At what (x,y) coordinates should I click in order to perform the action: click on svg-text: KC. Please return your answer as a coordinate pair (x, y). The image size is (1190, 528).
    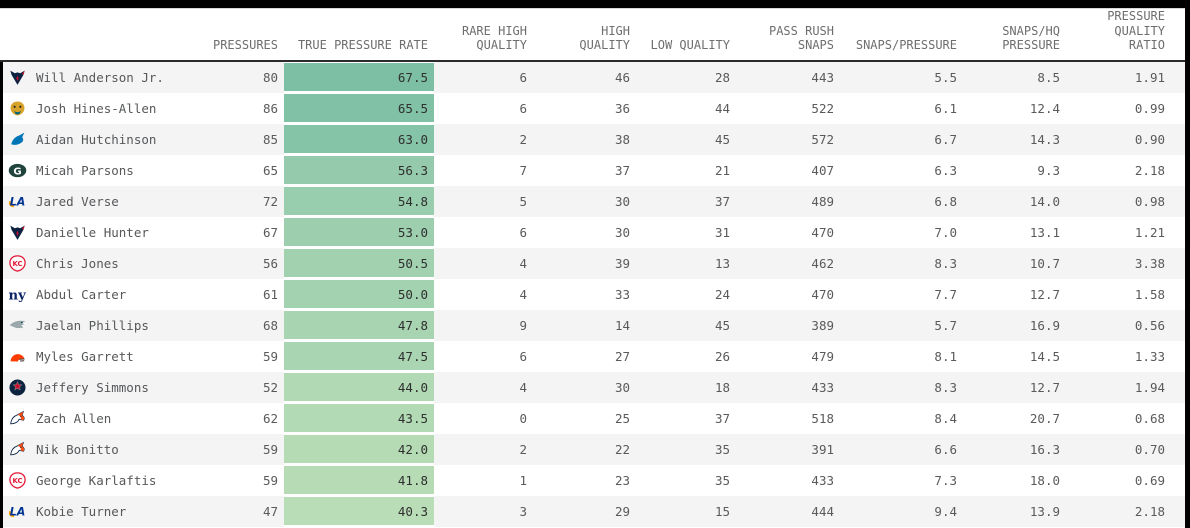
    Looking at the image, I should click on (17, 263).